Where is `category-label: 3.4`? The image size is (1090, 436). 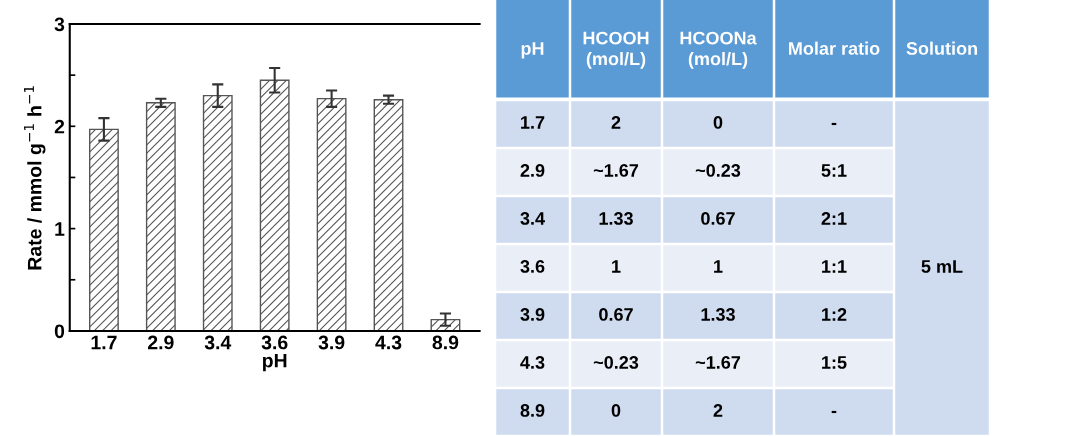 category-label: 3.4 is located at coordinates (532, 218).